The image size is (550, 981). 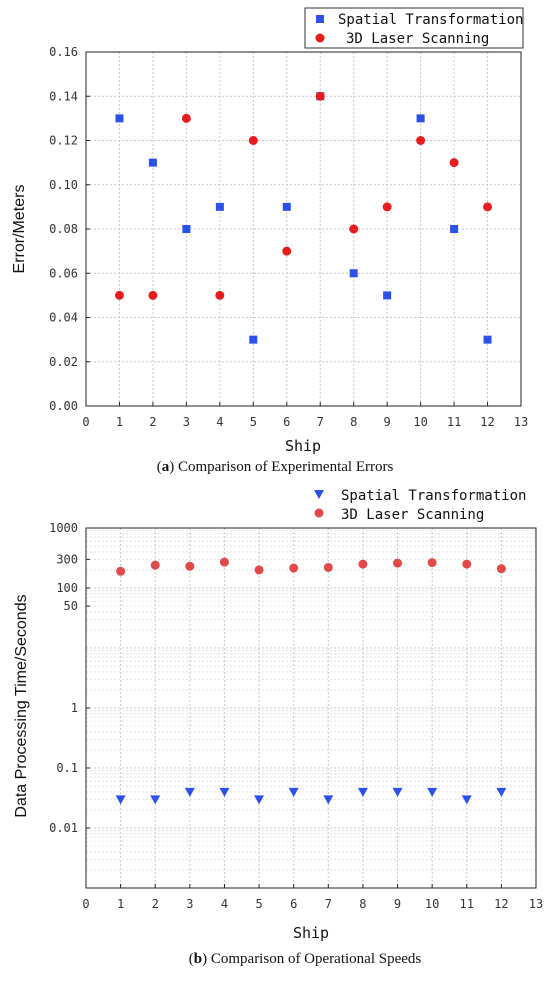 I want to click on panel-a-x-tick-label: 13, so click(x=521, y=422).